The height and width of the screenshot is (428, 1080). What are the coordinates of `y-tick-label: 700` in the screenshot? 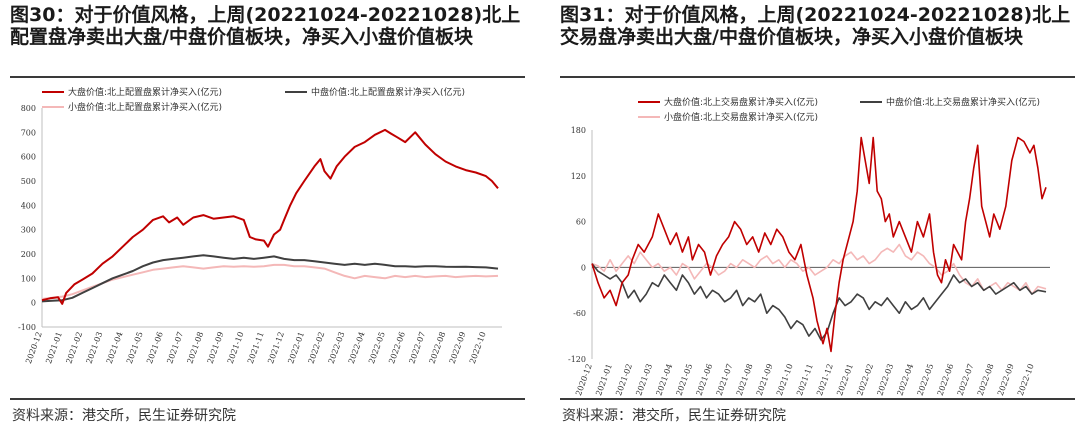 It's located at (28, 132).